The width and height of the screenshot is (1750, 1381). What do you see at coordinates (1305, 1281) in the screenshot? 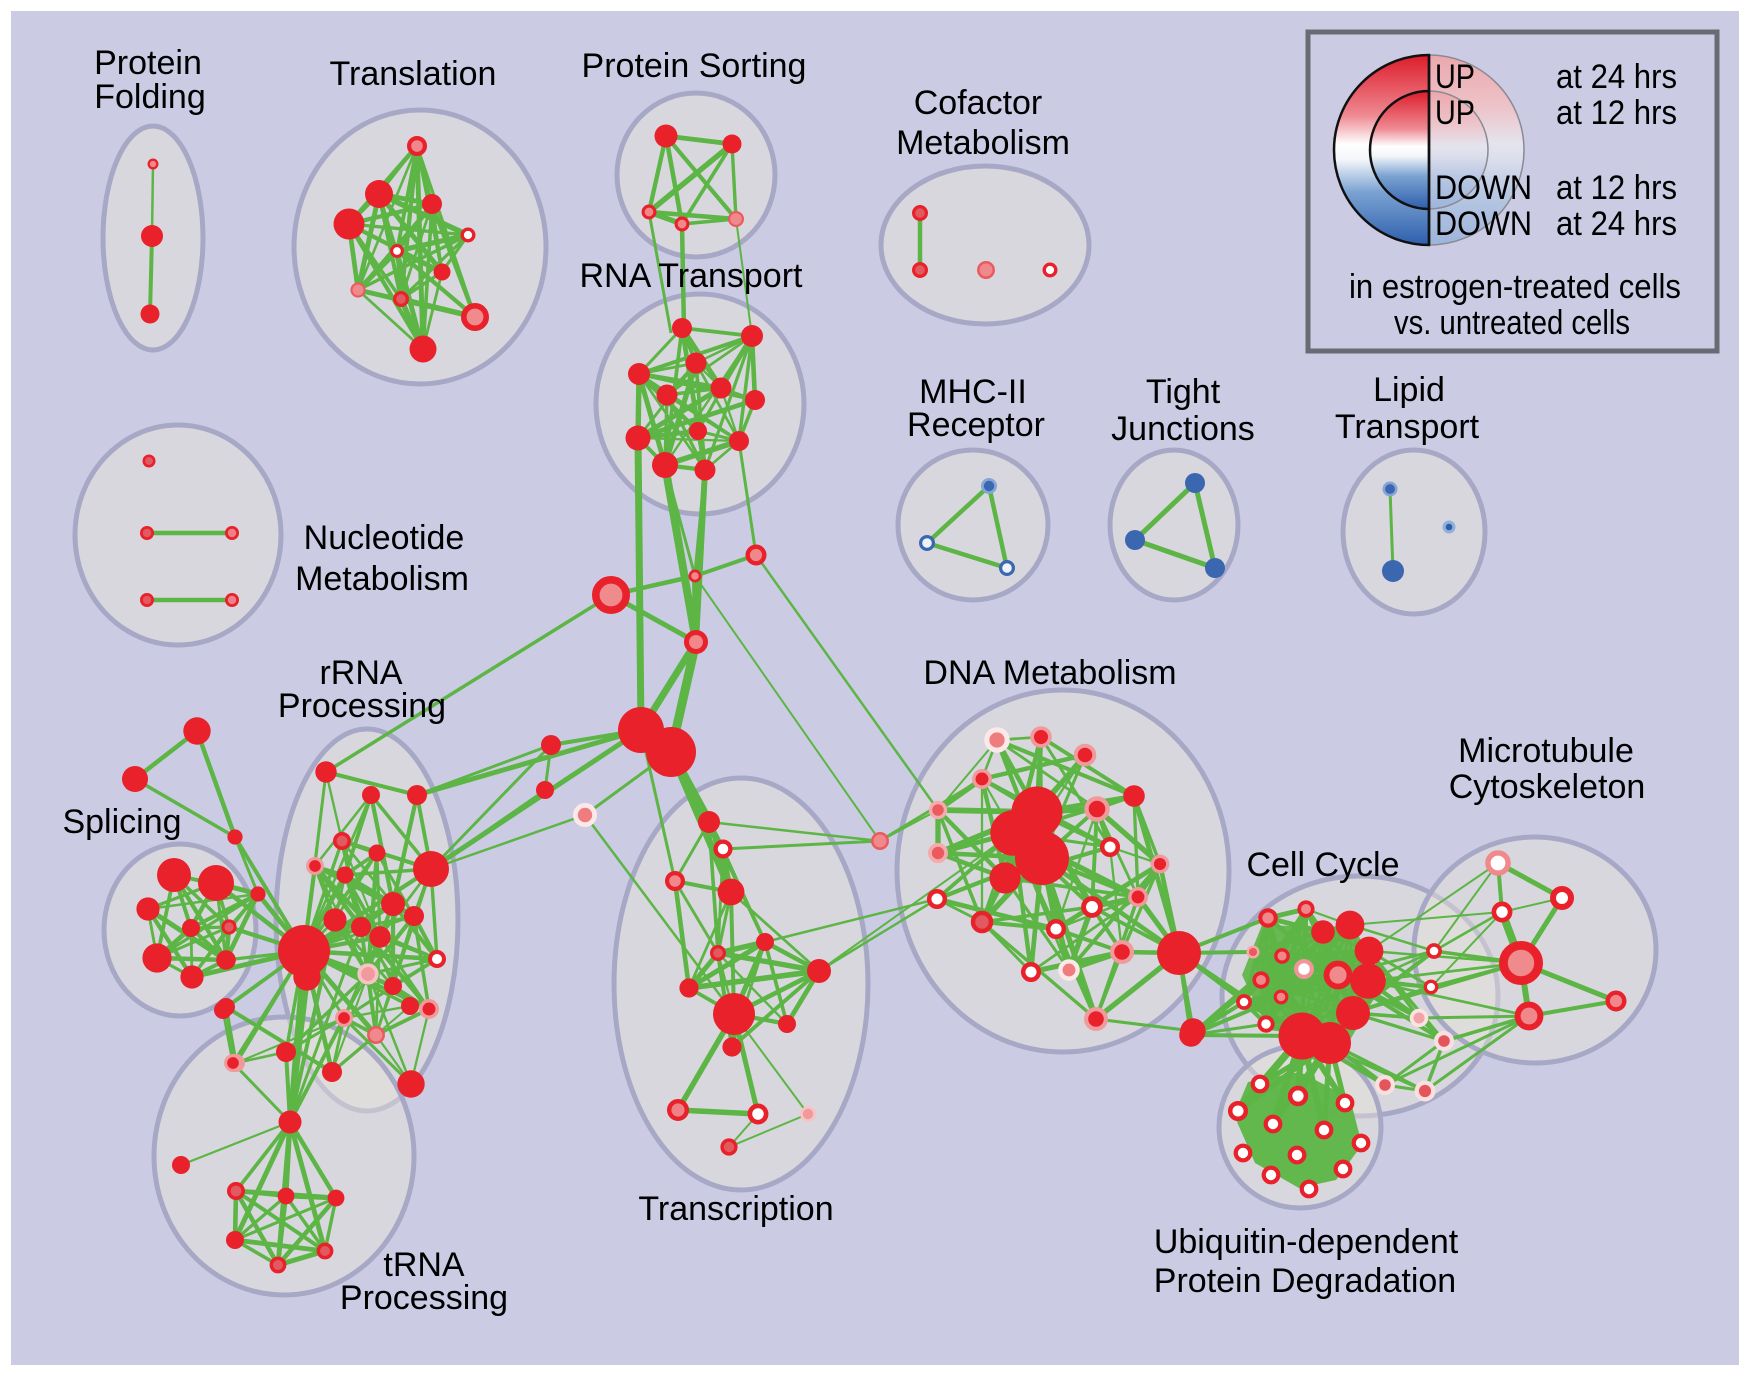
I see `svg-text: Protein Degradation` at bounding box center [1305, 1281].